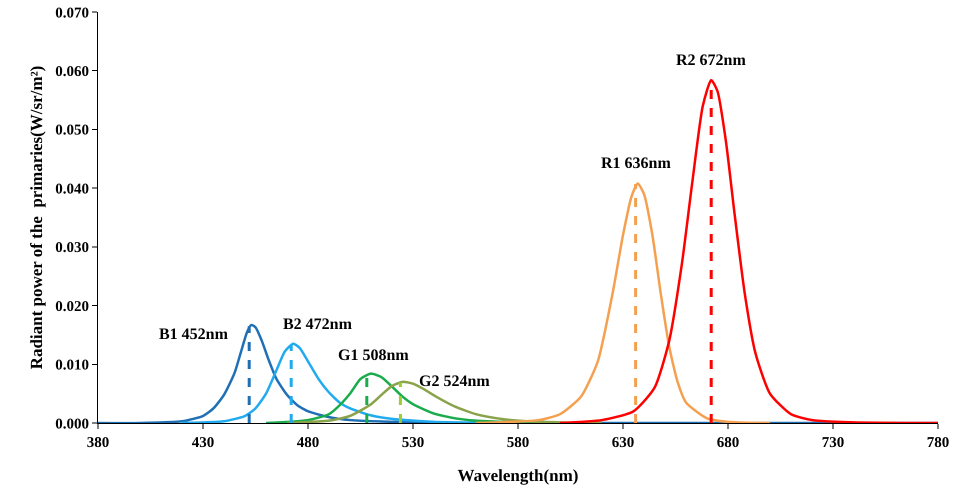 This screenshot has width=955, height=485. I want to click on x-tick-label: 480, so click(308, 443).